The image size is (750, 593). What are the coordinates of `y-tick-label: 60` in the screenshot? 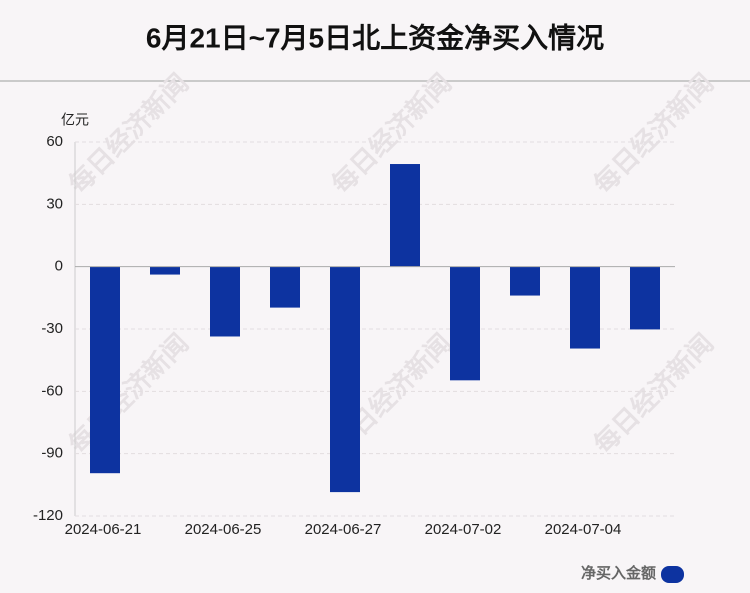 It's located at (54, 141).